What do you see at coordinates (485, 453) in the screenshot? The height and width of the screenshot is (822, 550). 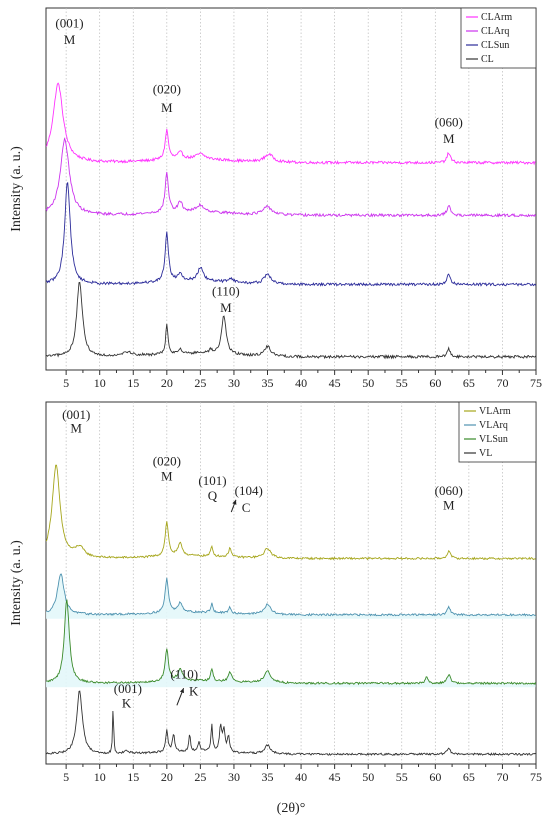 I see `legend-label-vl: VL` at bounding box center [485, 453].